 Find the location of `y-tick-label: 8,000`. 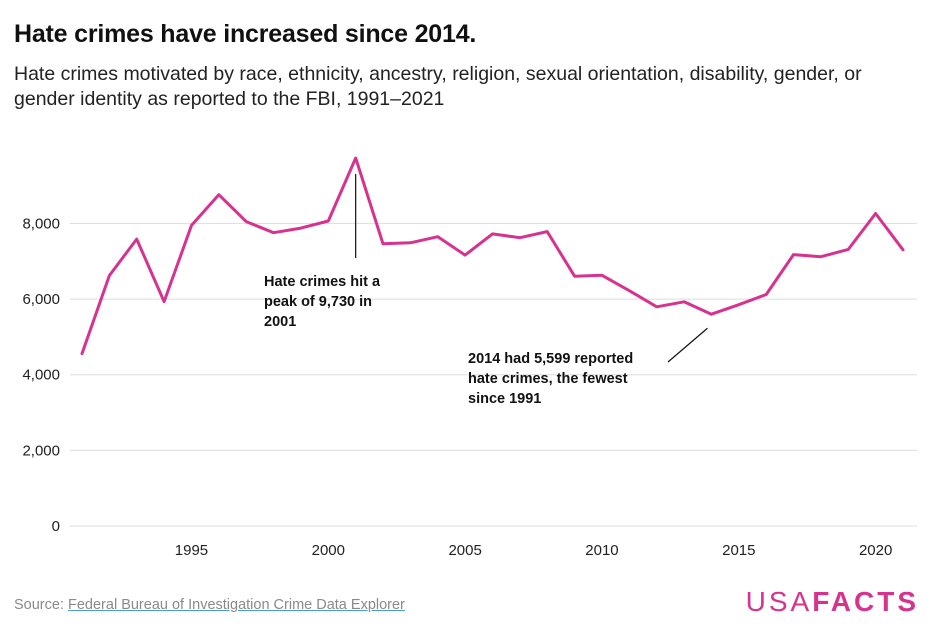

y-tick-label: 8,000 is located at coordinates (41, 223).